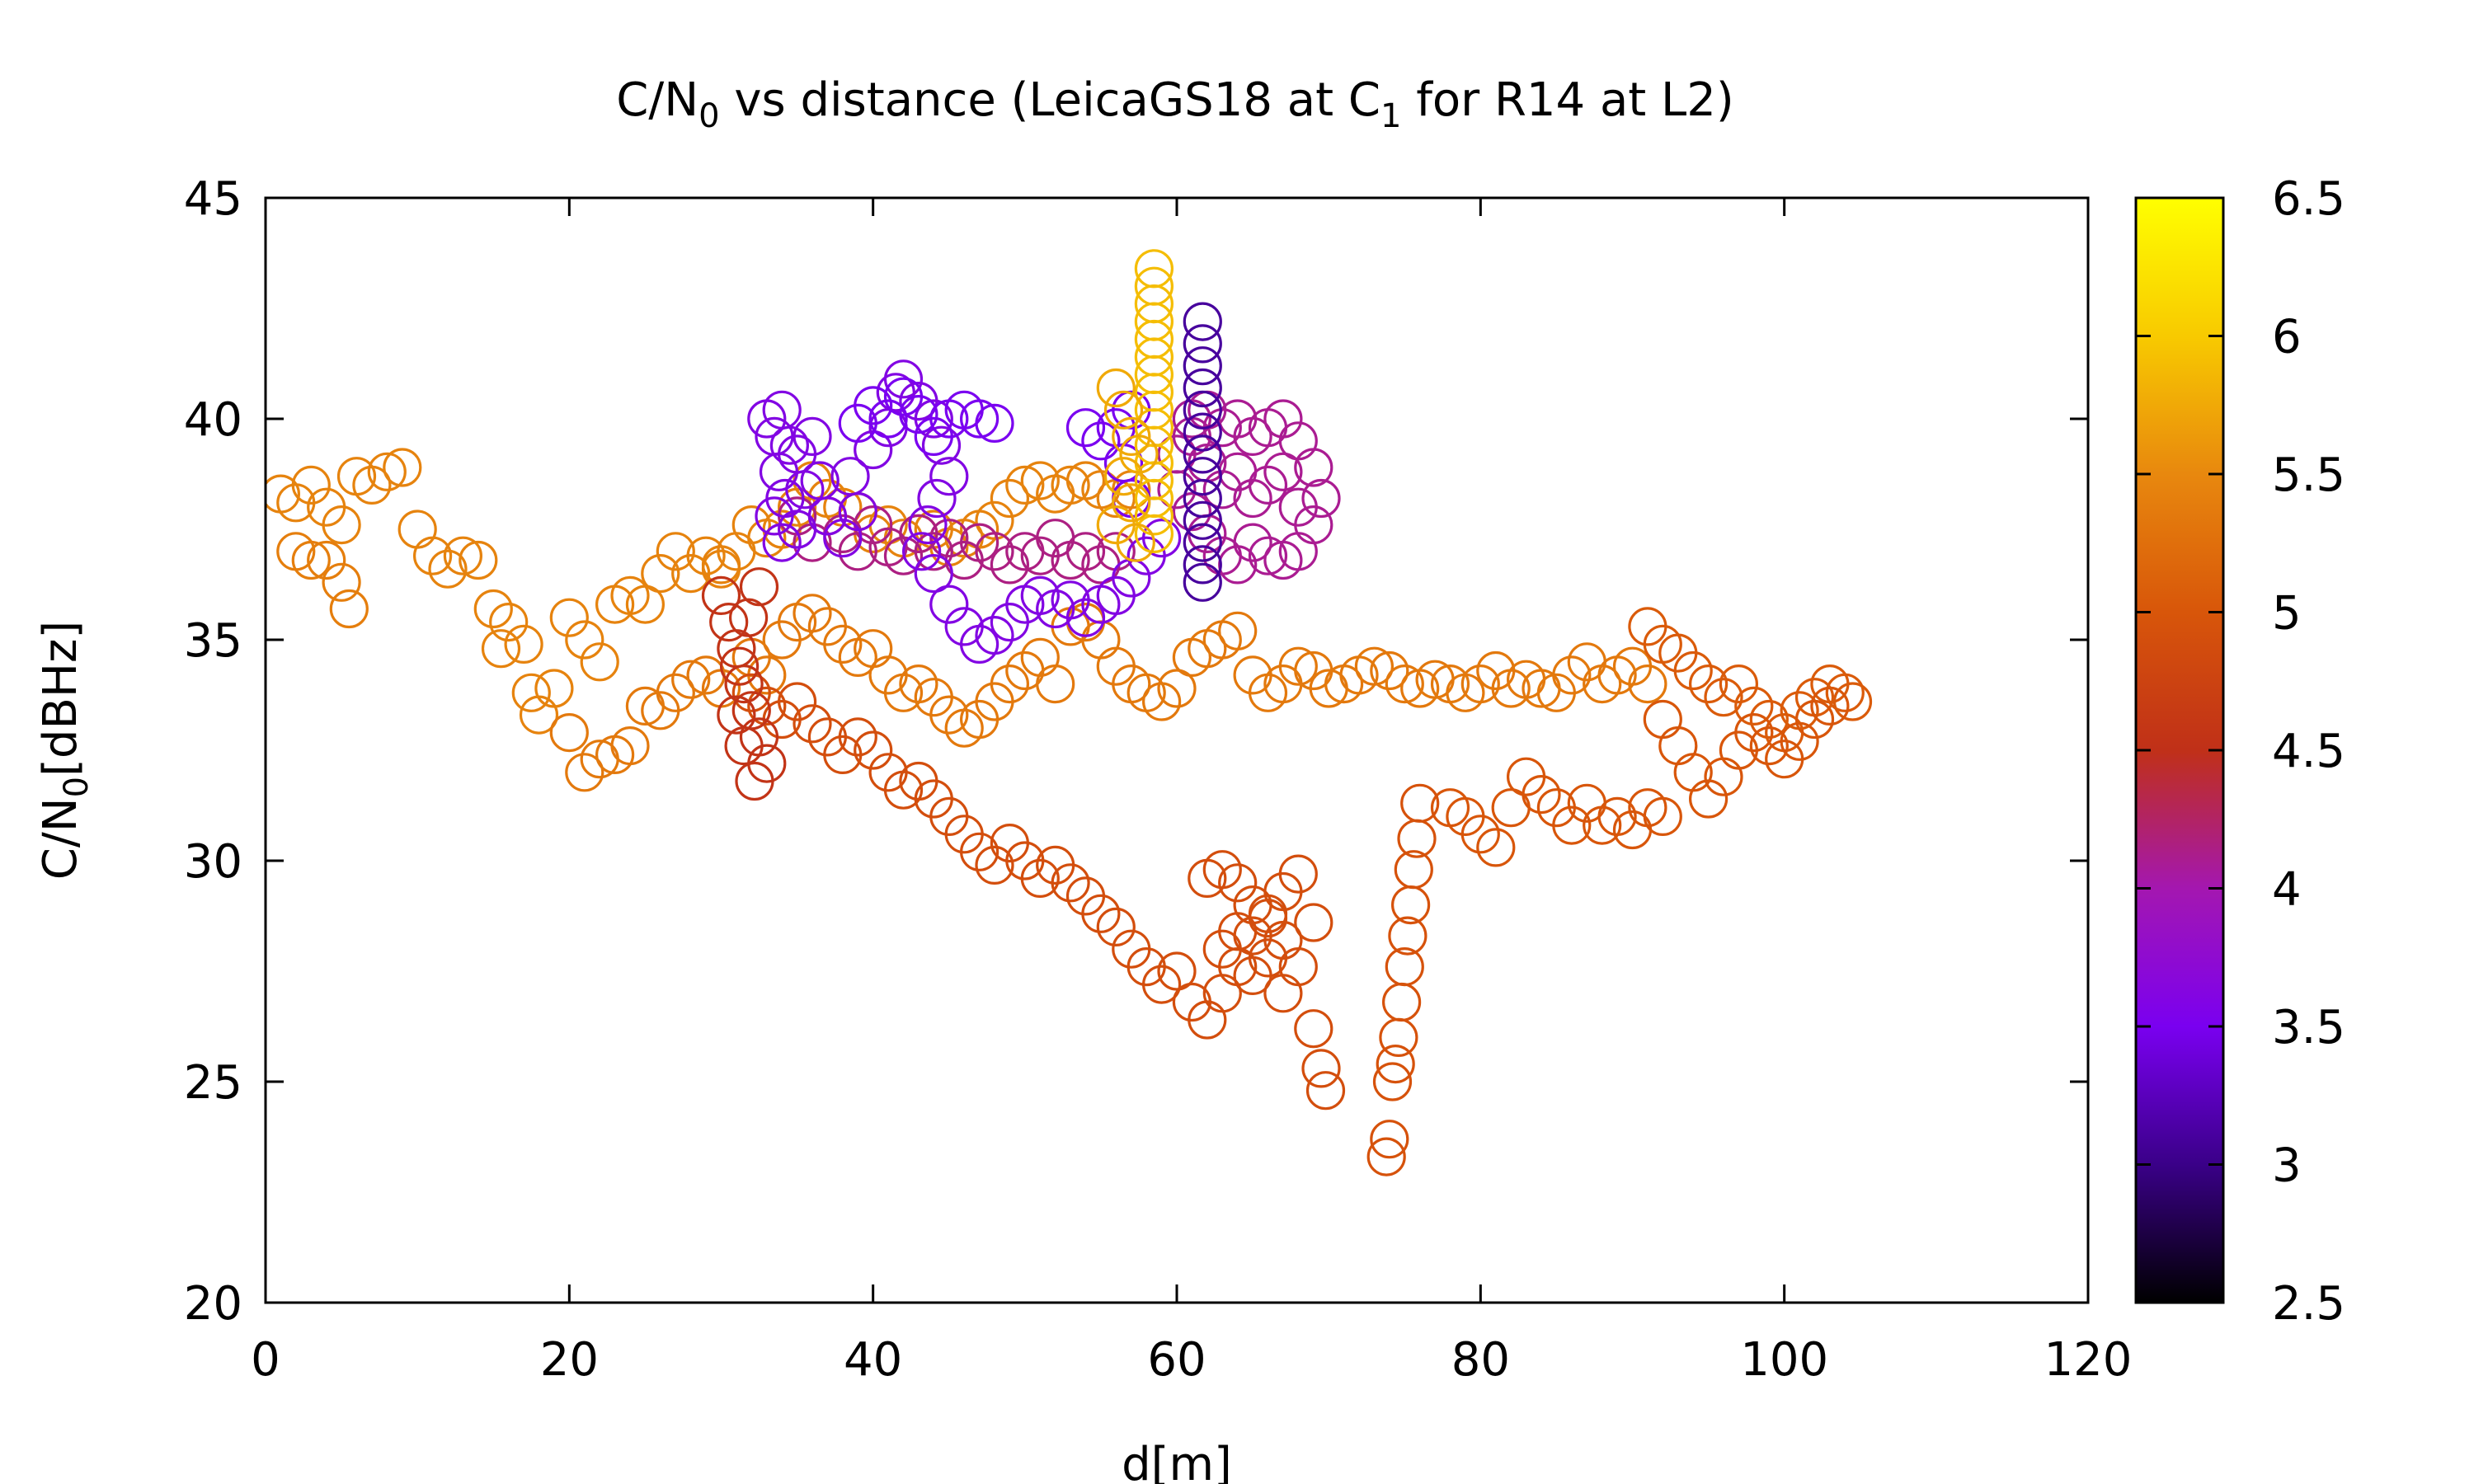  Describe the element at coordinates (265, 1360) in the screenshot. I see `x-tick-label: 0` at that location.